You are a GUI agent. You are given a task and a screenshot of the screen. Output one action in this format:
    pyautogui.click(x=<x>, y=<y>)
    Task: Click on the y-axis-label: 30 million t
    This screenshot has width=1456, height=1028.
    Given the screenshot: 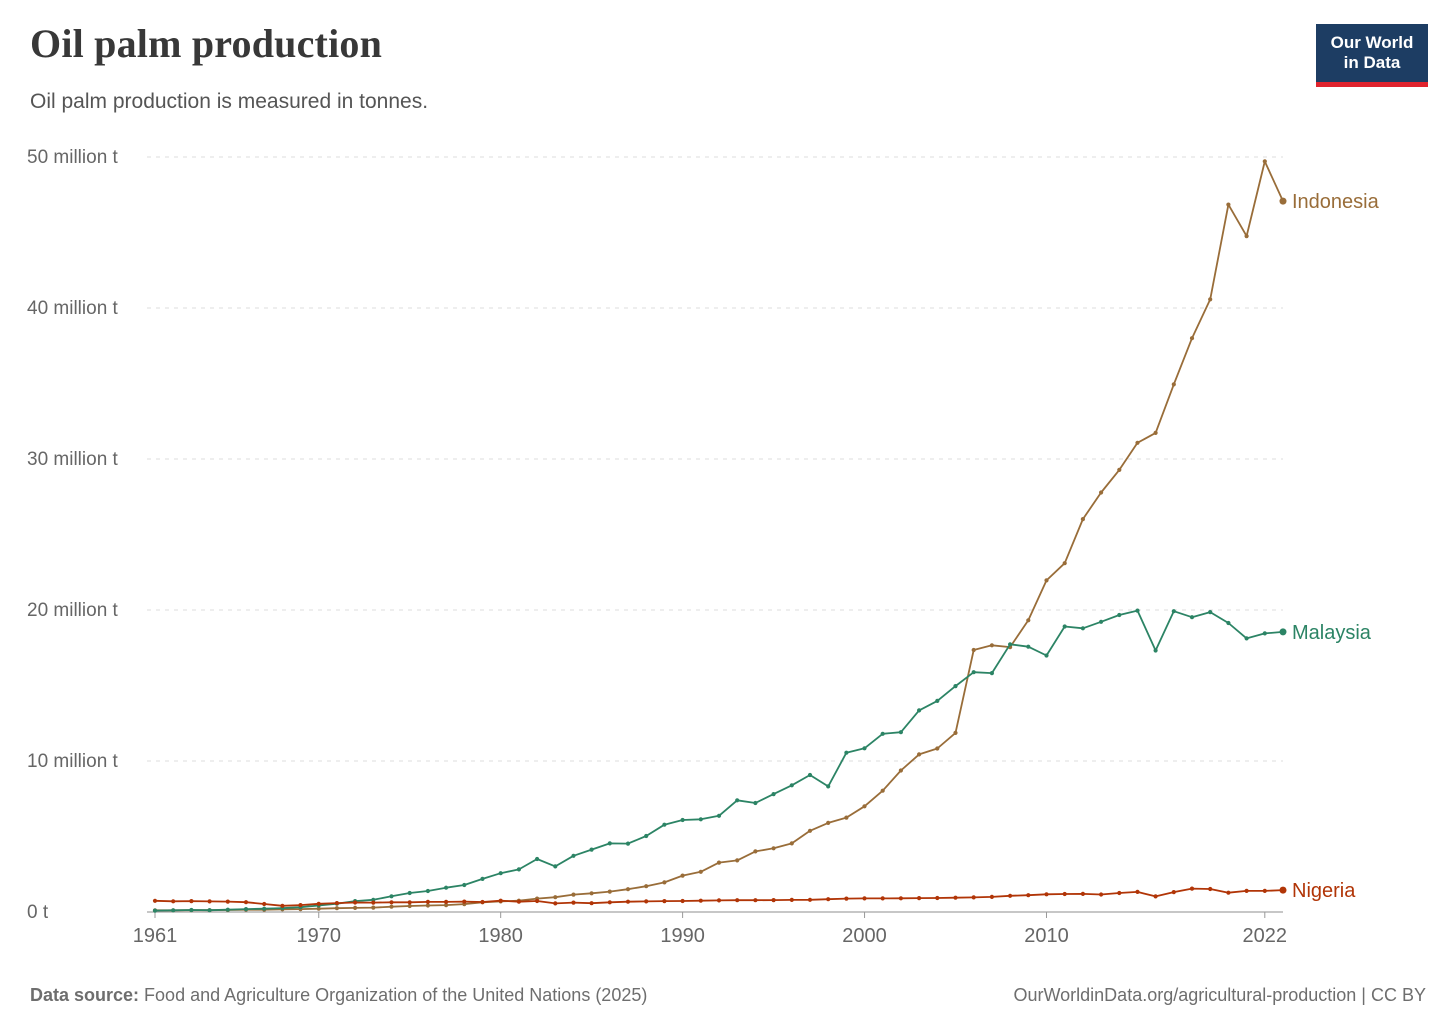 What is the action you would take?
    pyautogui.click(x=73, y=459)
    